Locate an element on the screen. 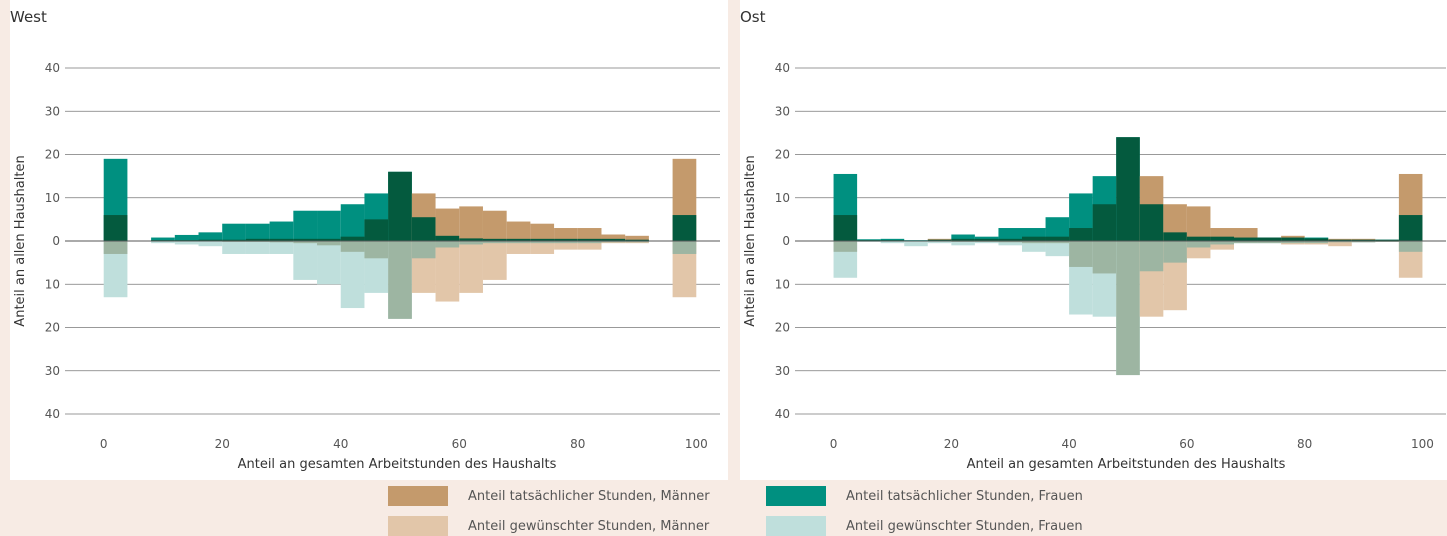 The image size is (1447, 536). legend-item-women-actual: Anteil tatsächlicher Stunden, Frauen is located at coordinates (924, 496).